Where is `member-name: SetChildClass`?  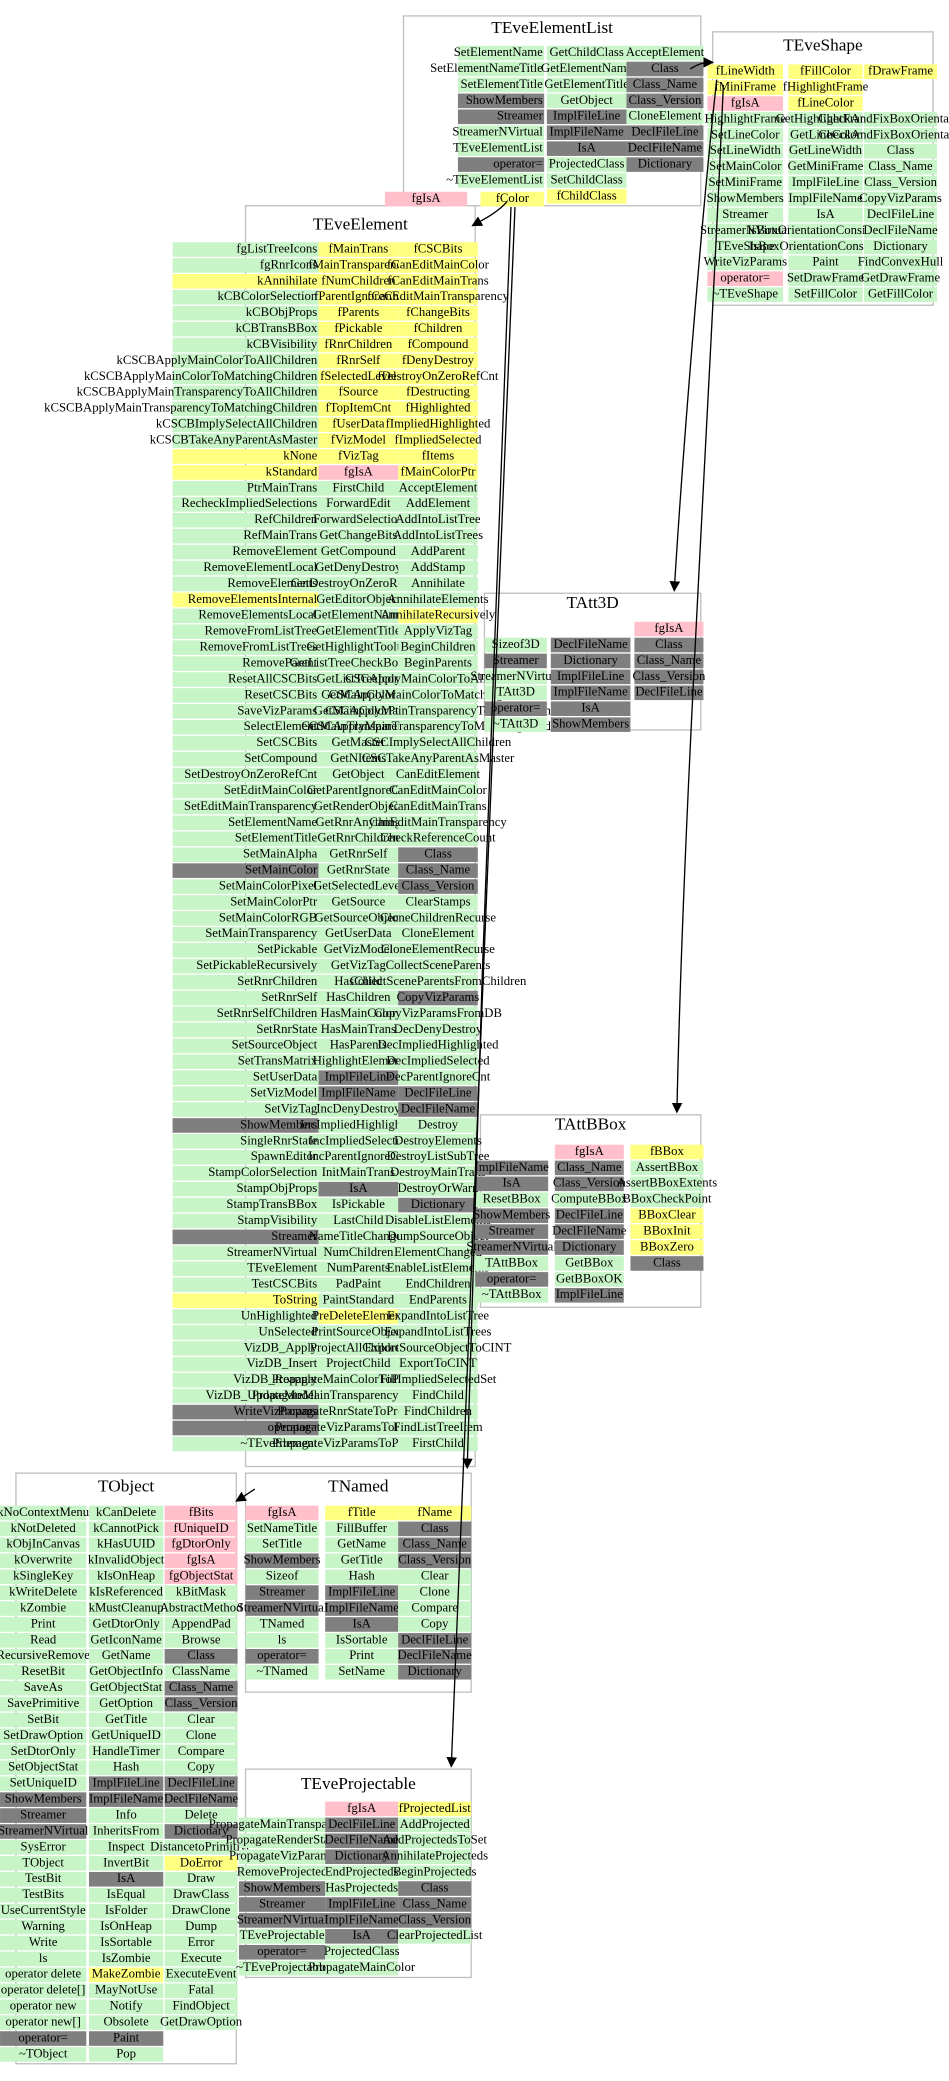 member-name: SetChildClass is located at coordinates (587, 179).